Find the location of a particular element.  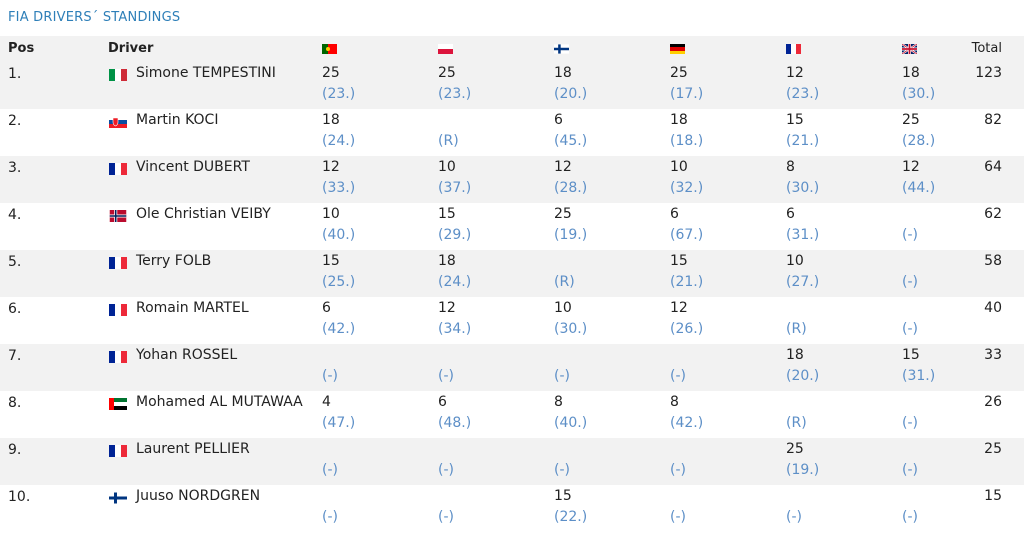

driver-name: Ole Christian VEIBY is located at coordinates (203, 214).